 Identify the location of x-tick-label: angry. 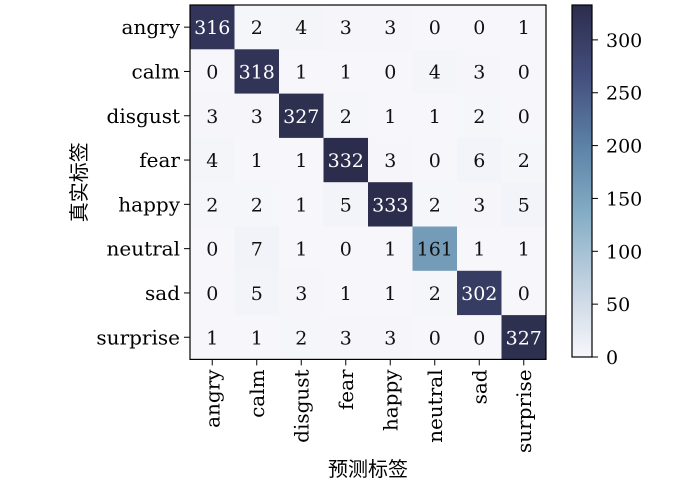
(212, 398).